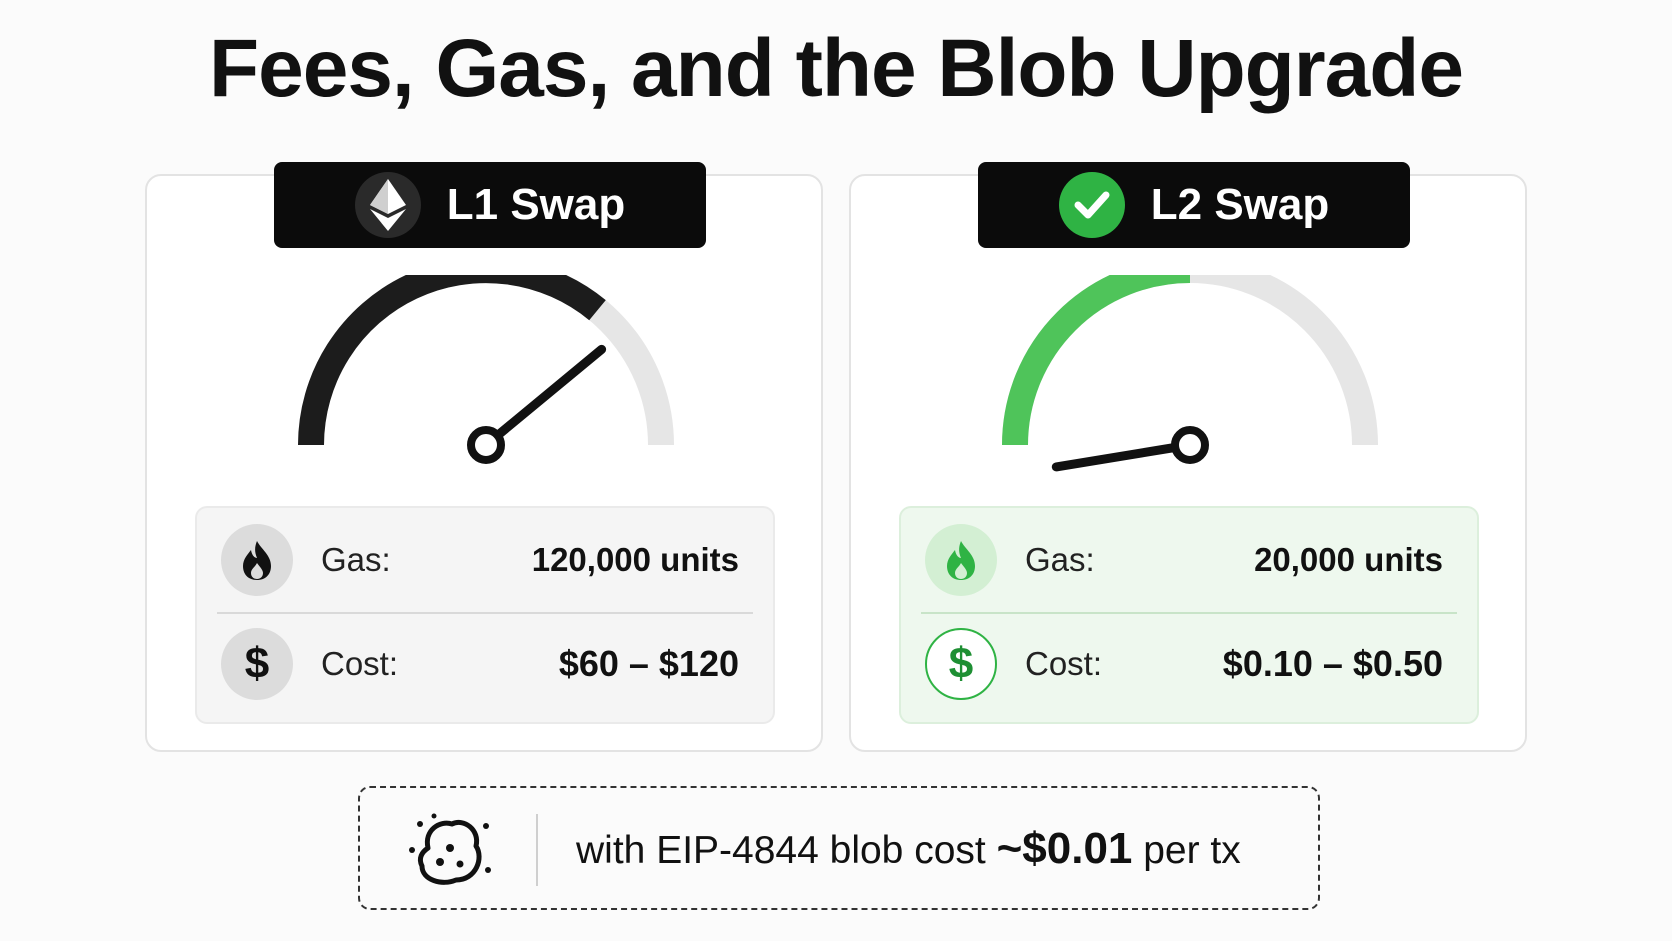 The height and width of the screenshot is (941, 1672). I want to click on l1-stats-panel: Gas: 120,000 units $ Cost: $60 – $120, so click(485, 615).